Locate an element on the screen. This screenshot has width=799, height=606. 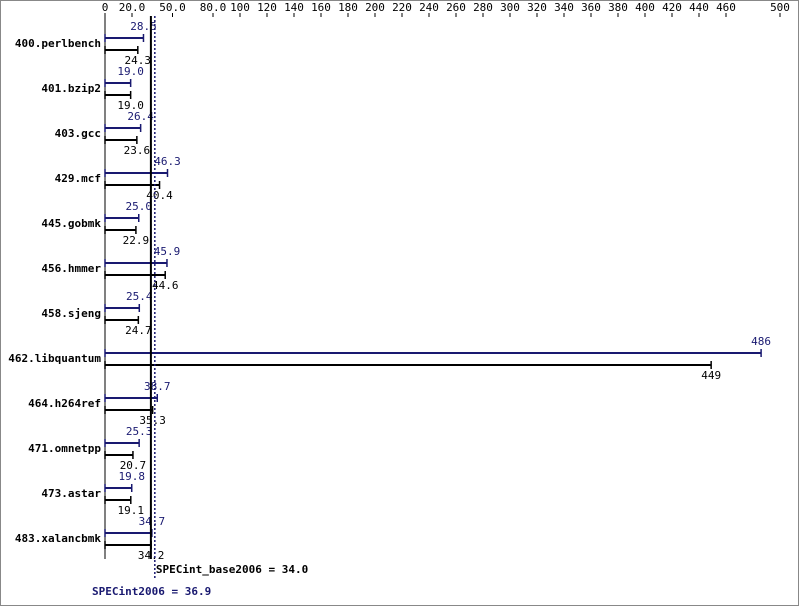
value-label: 449 is located at coordinates (711, 375).